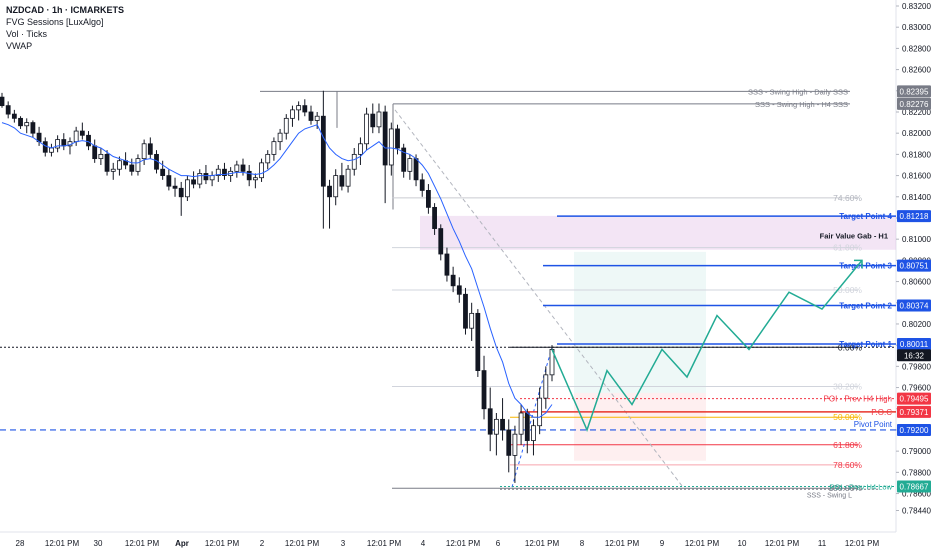 This screenshot has height=550, width=932. What do you see at coordinates (916, 27) in the screenshot?
I see `price-tick-label: 0.83000` at bounding box center [916, 27].